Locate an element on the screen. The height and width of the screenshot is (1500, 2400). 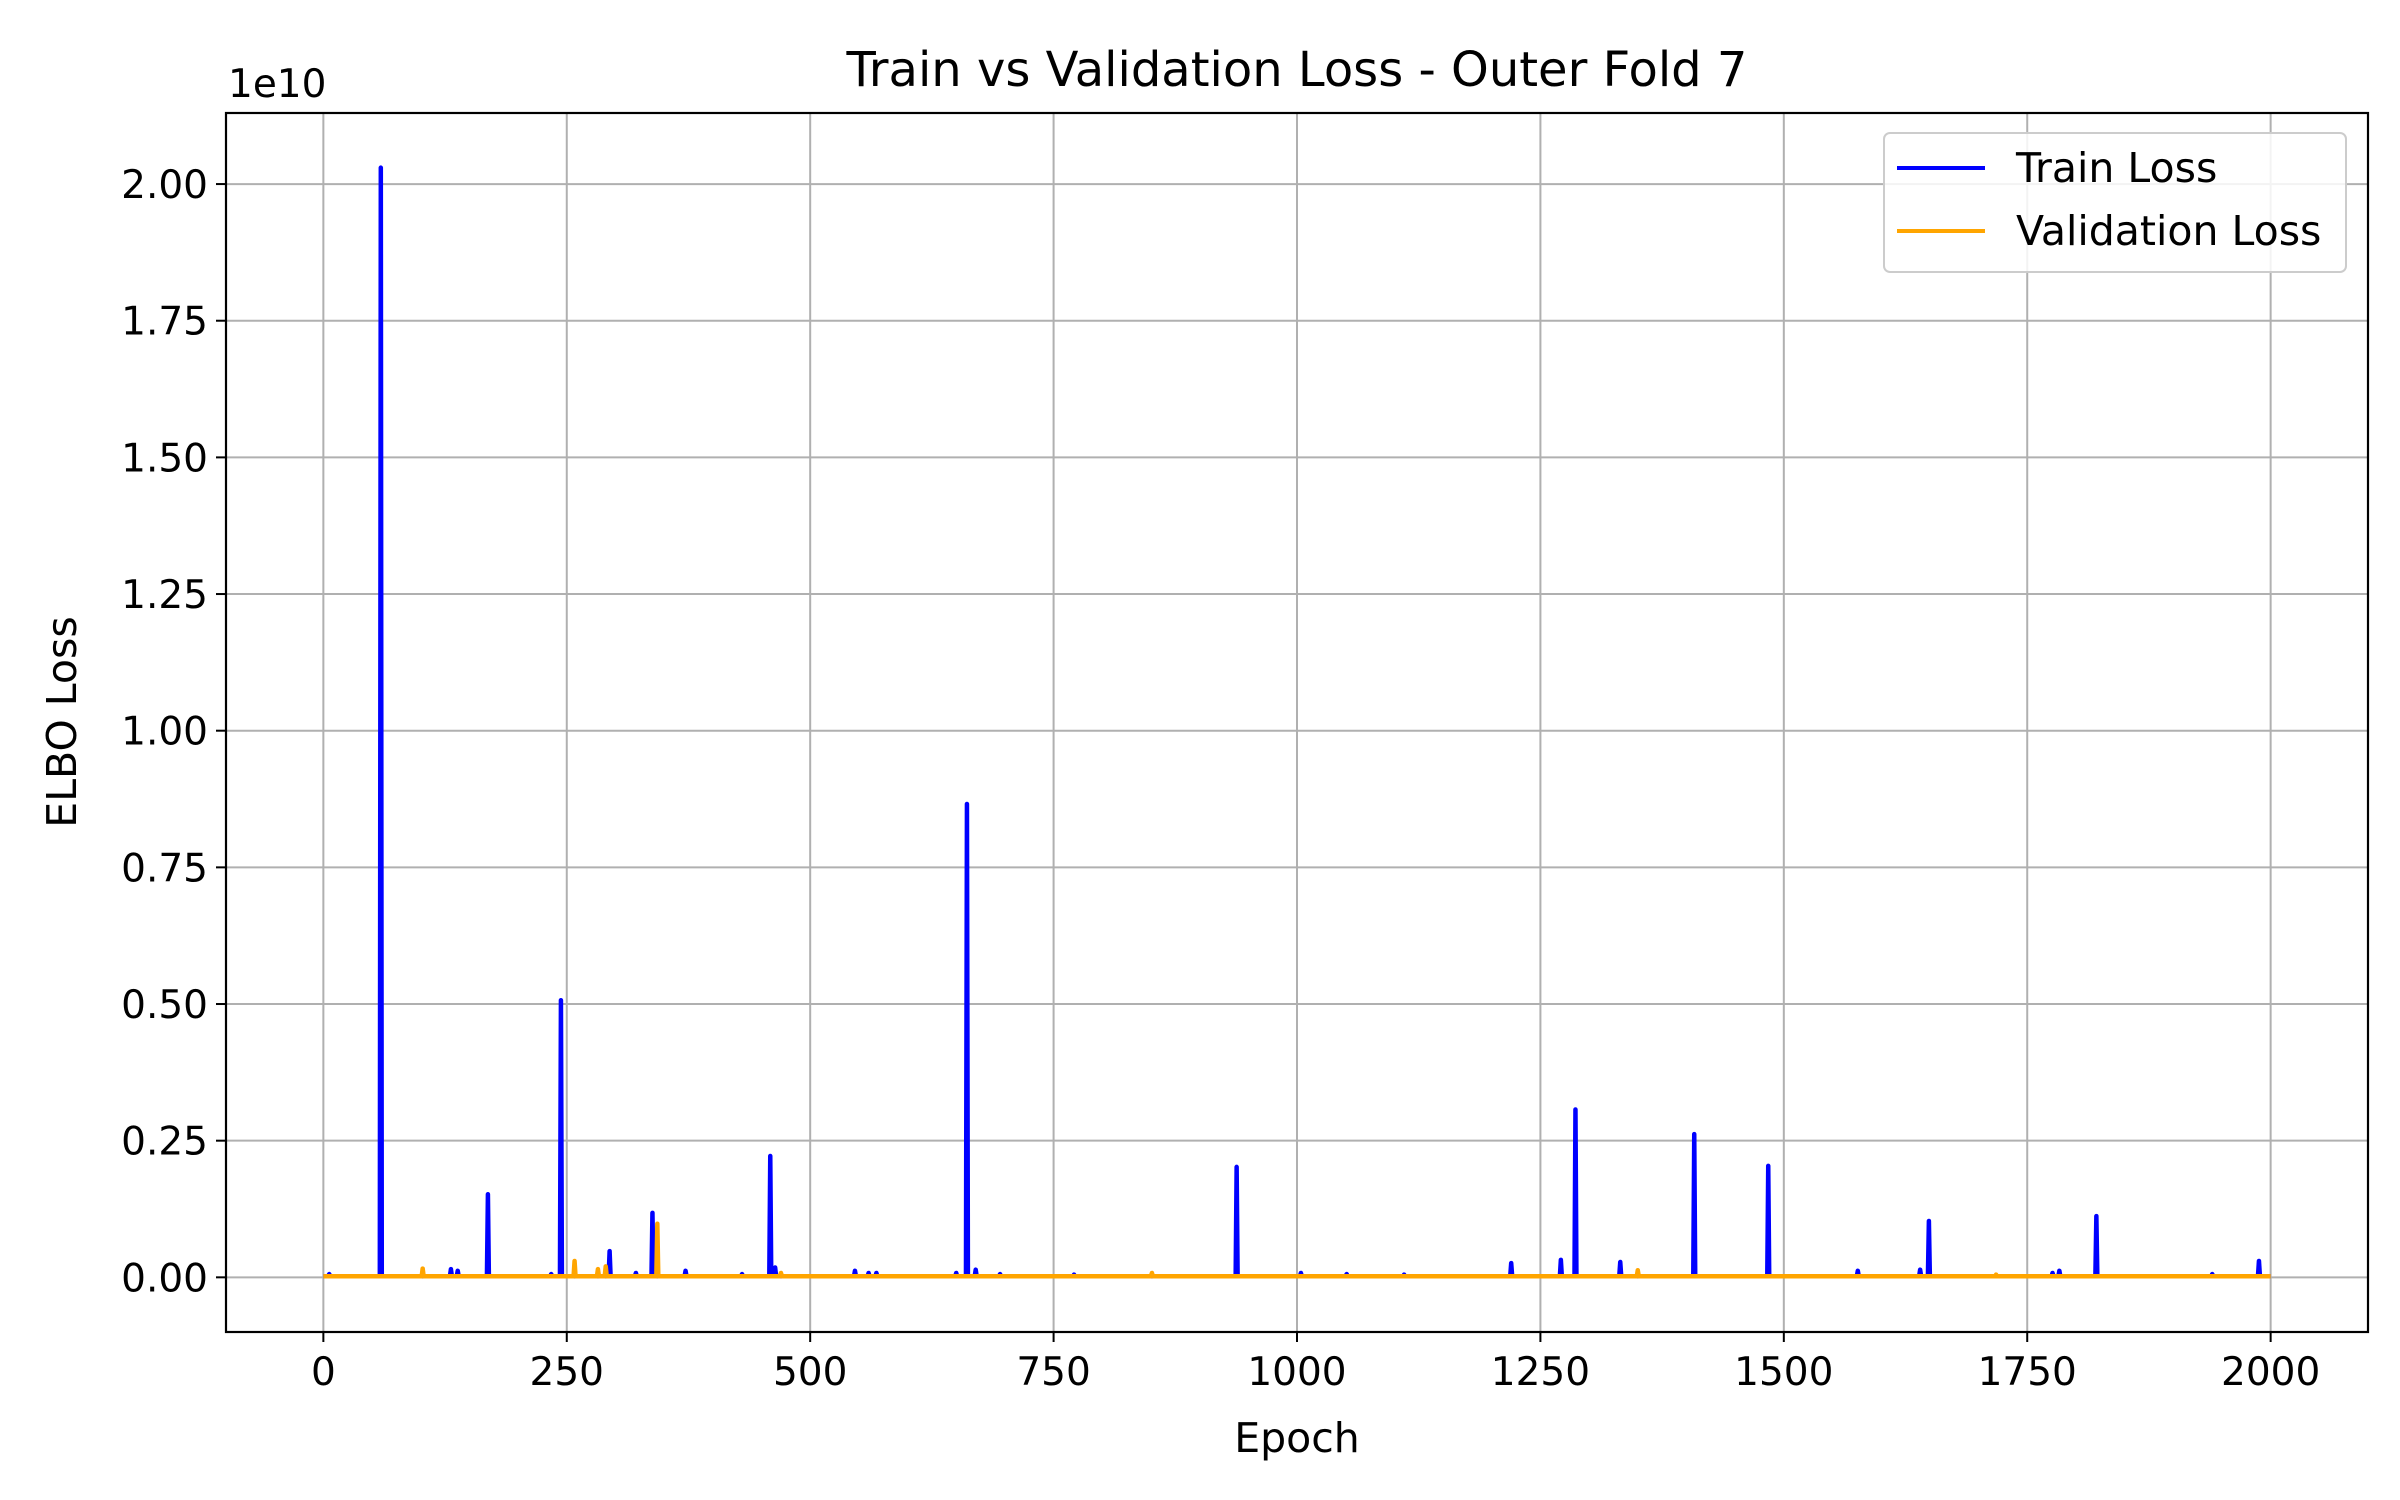
legend-box is located at coordinates (2115, 202).